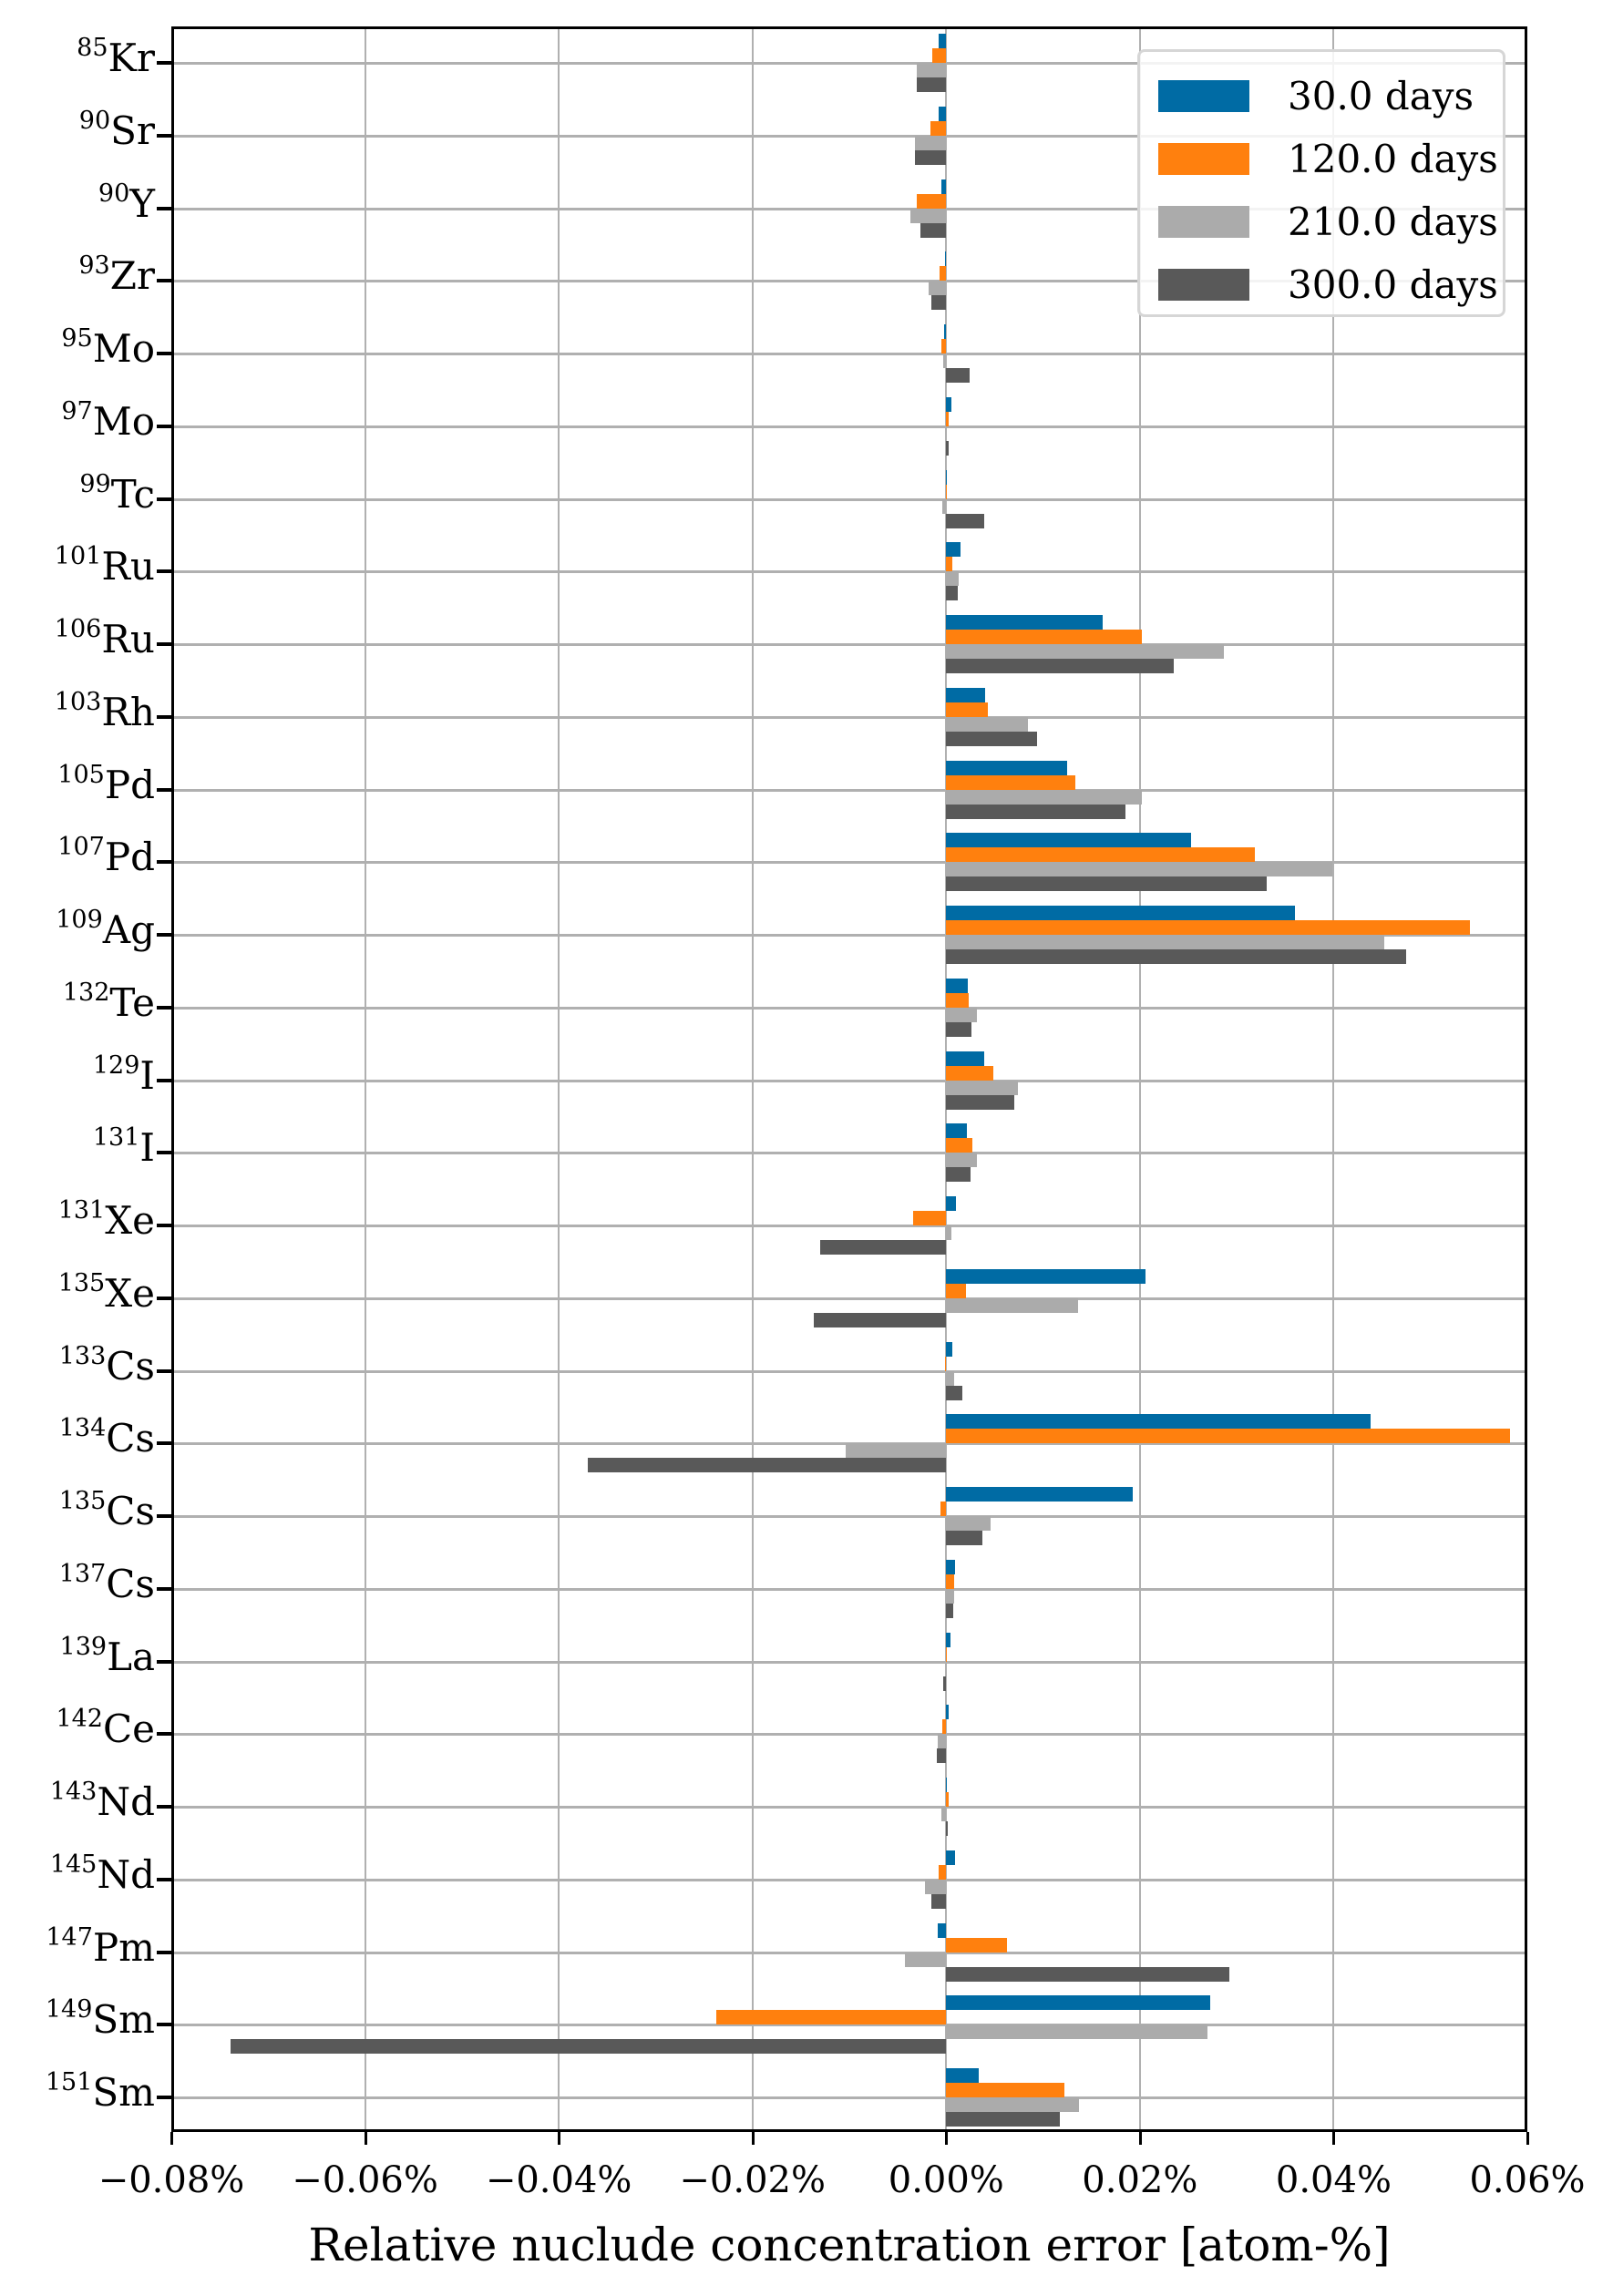 This screenshot has height=2296, width=1613. I want to click on x-tick-label: −0.04%, so click(558, 2180).